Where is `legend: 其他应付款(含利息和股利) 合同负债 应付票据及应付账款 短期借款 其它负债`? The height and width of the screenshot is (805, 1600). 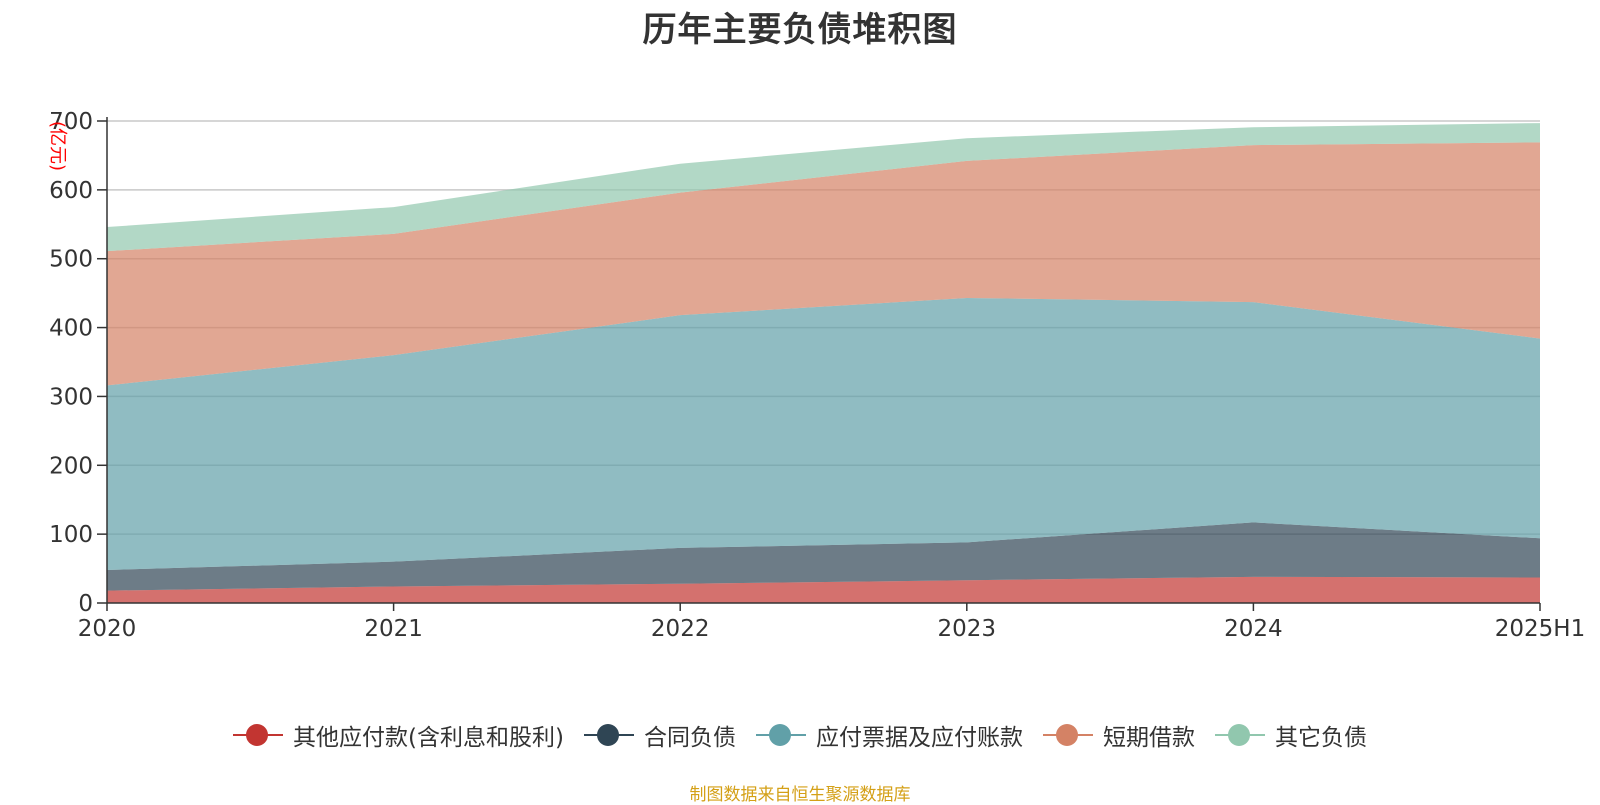
legend: 其他应付款(含利息和股利) 合同负债 应付票据及应付账款 短期借款 其它负债 is located at coordinates (800, 735).